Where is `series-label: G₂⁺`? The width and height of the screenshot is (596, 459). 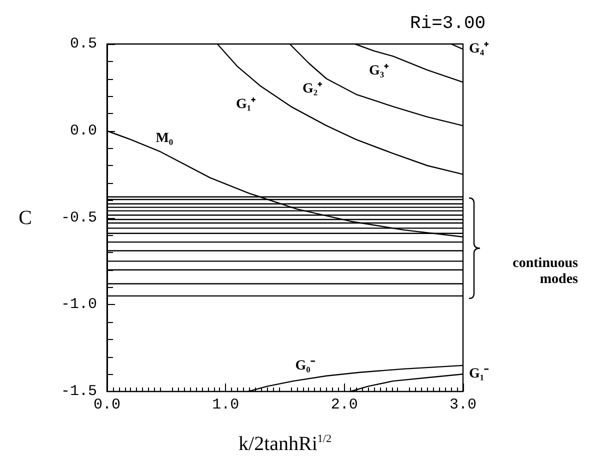
series-label: G₂⁺ is located at coordinates (312, 88).